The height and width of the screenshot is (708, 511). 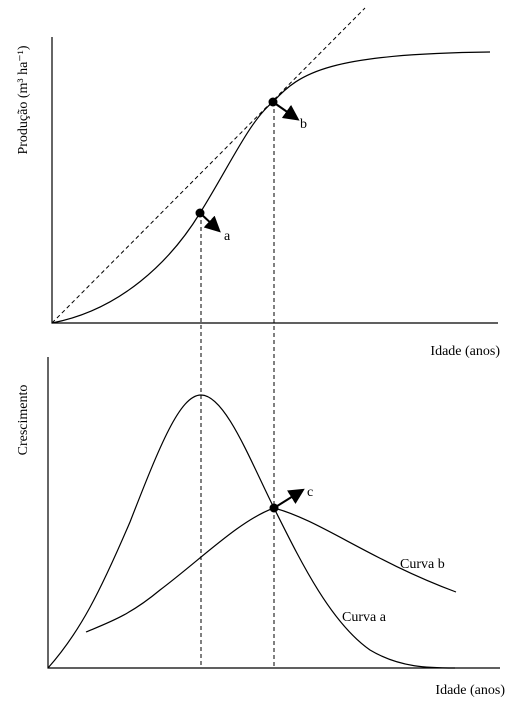 What do you see at coordinates (23, 99) in the screenshot?
I see `y-axis-label: Produção (m³ ha⁻¹)` at bounding box center [23, 99].